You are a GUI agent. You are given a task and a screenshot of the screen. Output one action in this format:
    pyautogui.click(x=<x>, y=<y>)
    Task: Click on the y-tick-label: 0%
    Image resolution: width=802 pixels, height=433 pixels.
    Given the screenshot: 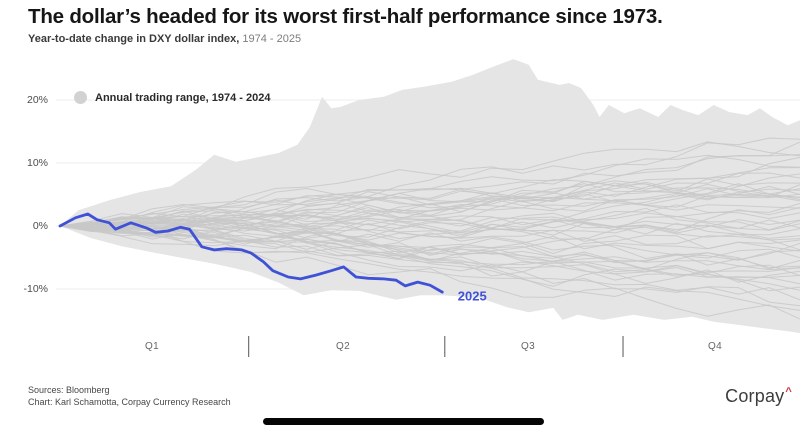 What is the action you would take?
    pyautogui.click(x=40, y=226)
    